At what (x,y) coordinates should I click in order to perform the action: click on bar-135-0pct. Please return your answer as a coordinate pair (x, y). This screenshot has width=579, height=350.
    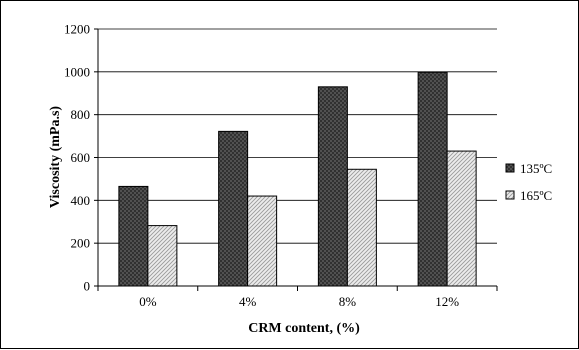
    Looking at the image, I should click on (133, 236).